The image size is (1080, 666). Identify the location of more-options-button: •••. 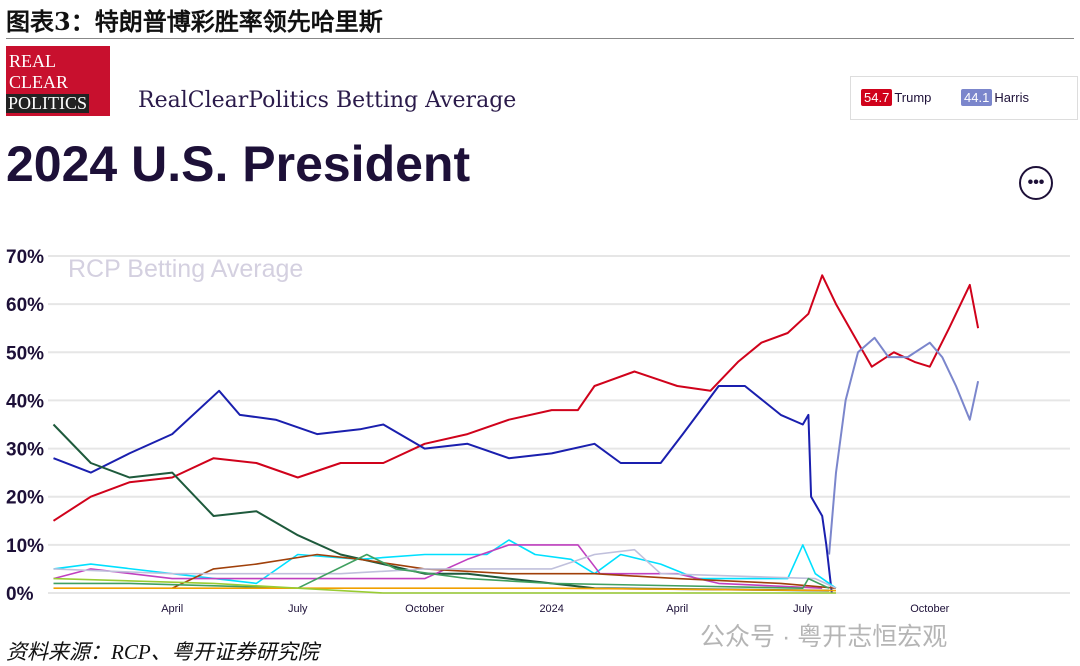
(1036, 183).